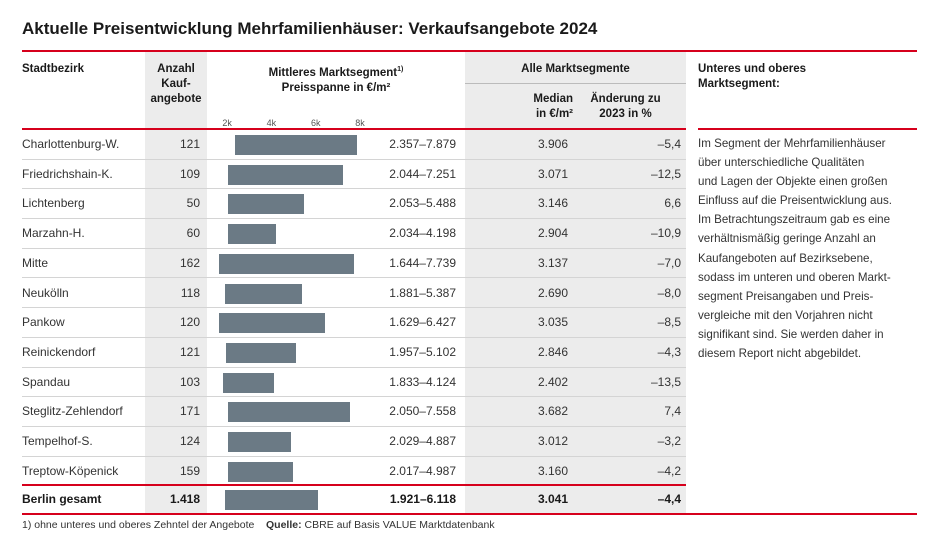 Image resolution: width=951 pixels, height=544 pixels. I want to click on table-row: Tempelhof-S. 124 2.029–4.887 3.012 –3,2, so click(354, 442).